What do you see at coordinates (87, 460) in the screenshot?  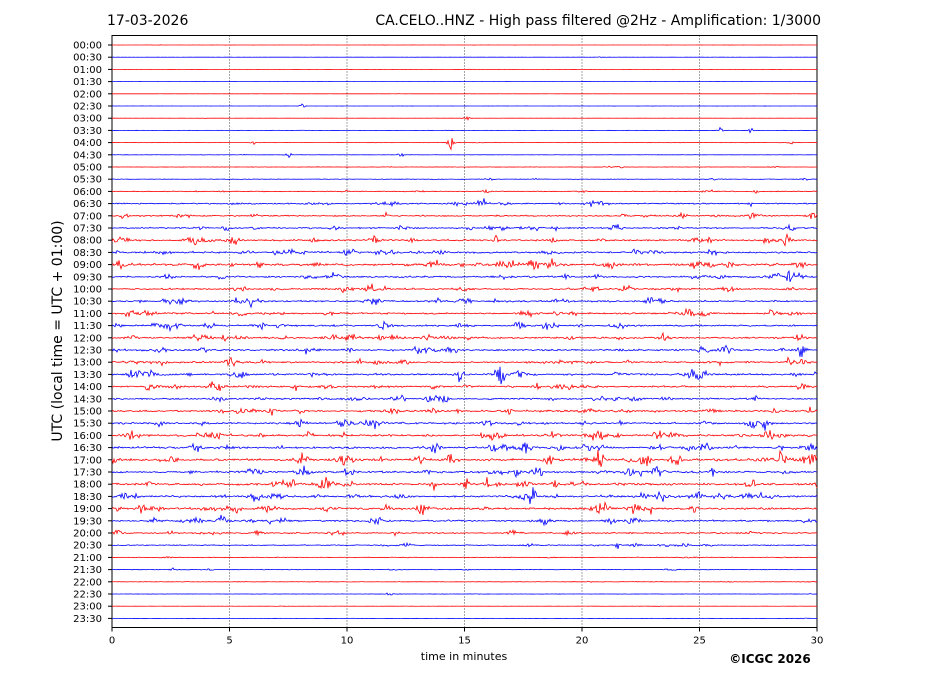 I see `row-label: 17:00` at bounding box center [87, 460].